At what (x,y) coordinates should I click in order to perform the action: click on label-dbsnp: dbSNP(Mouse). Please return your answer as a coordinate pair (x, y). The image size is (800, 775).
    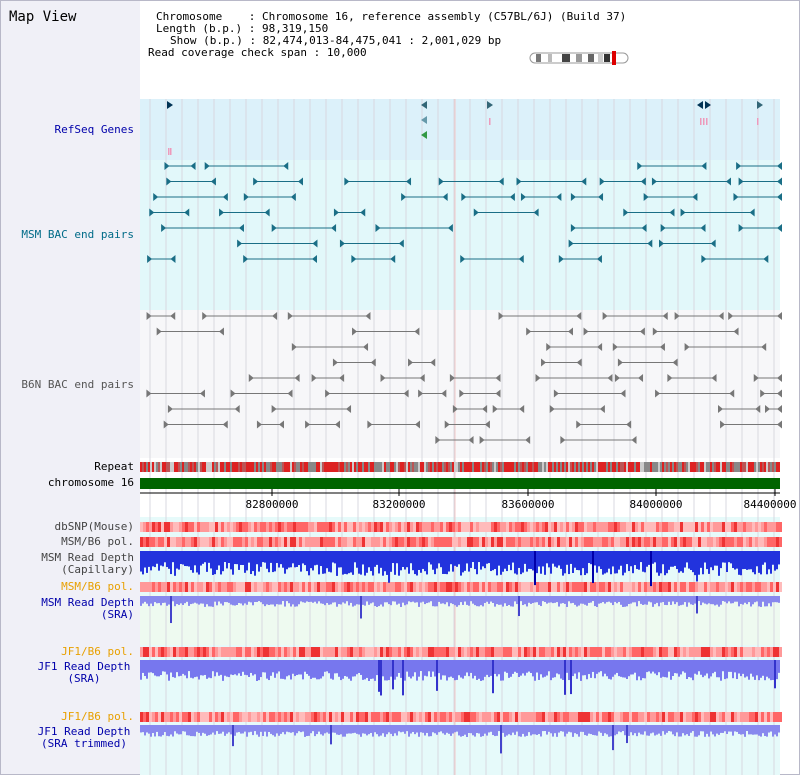
    Looking at the image, I should click on (94, 526).